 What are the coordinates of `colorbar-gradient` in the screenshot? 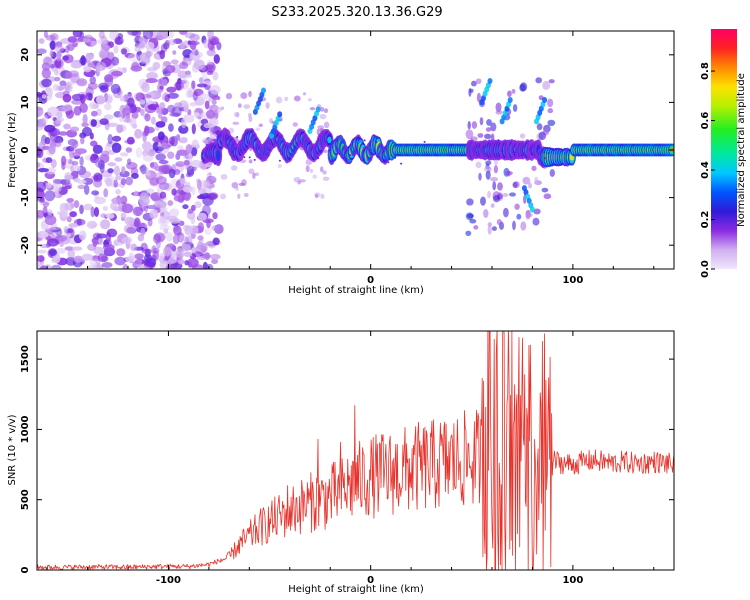 It's located at (724, 149).